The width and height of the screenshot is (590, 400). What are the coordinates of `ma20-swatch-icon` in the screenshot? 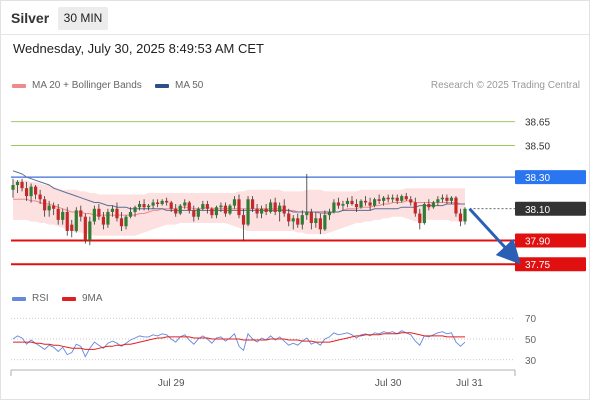 It's located at (19, 85).